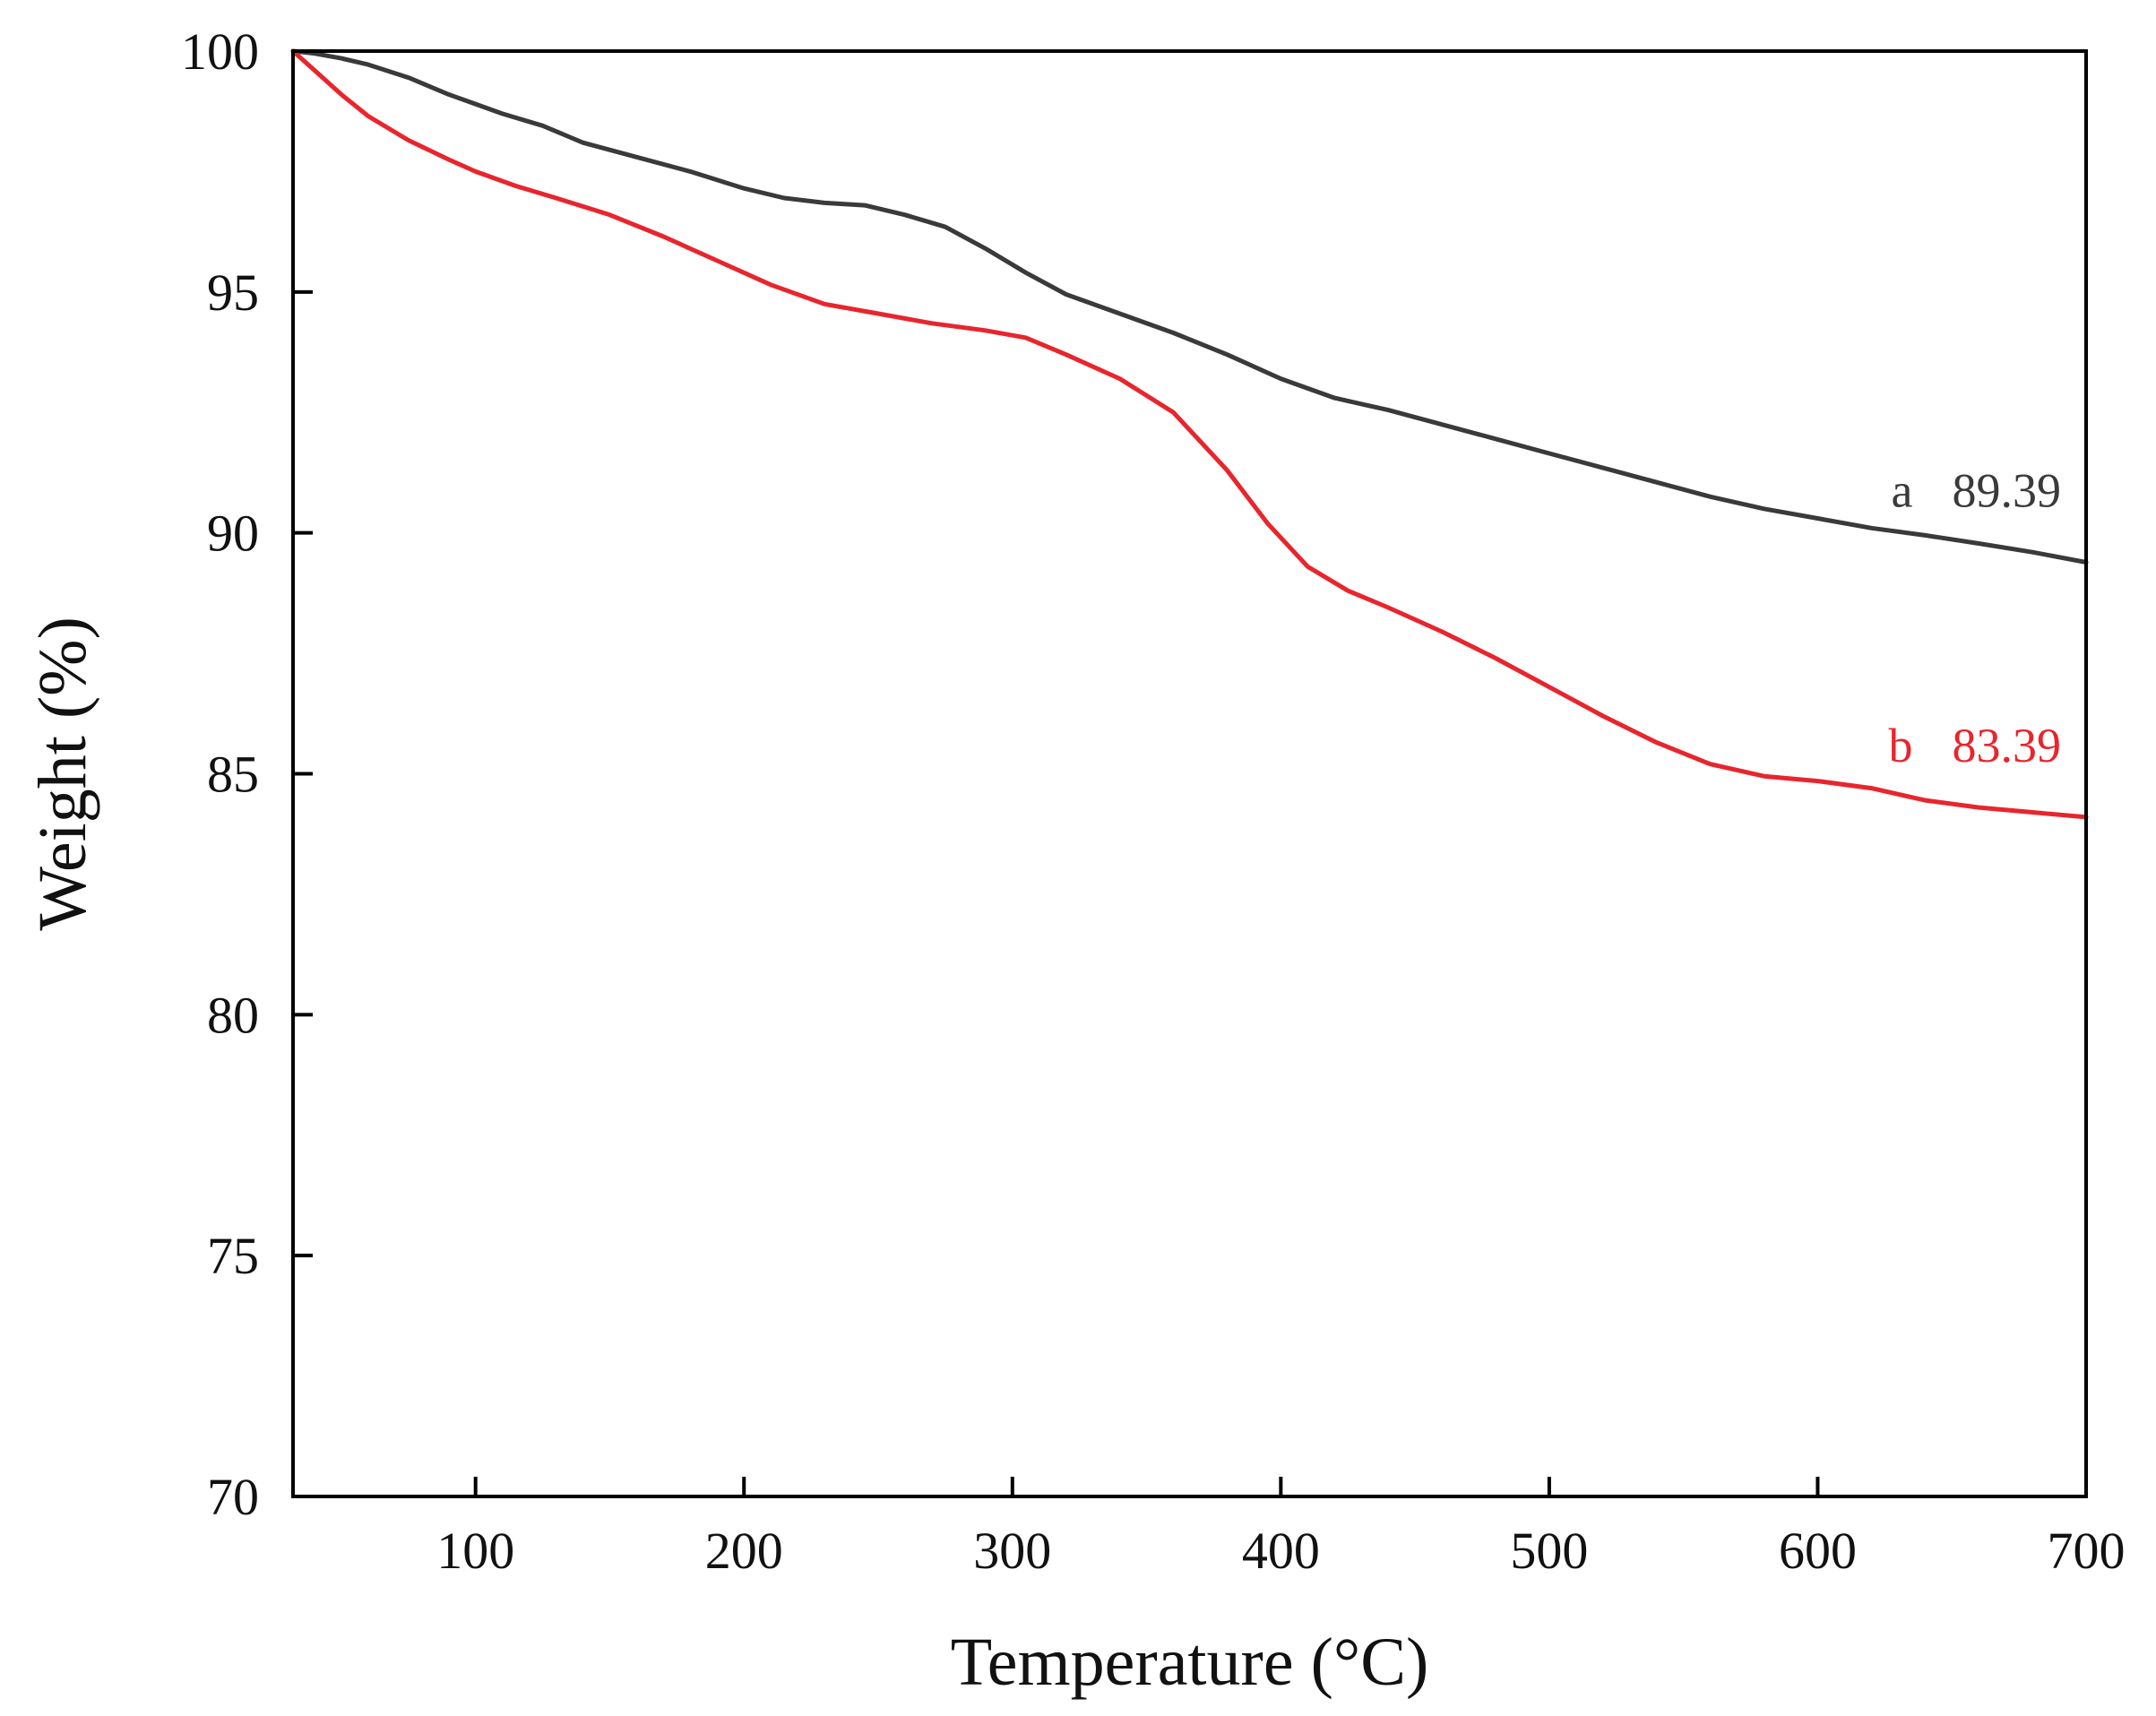 This screenshot has height=1716, width=2156. I want to click on series-end-value: 83.39, so click(2008, 745).